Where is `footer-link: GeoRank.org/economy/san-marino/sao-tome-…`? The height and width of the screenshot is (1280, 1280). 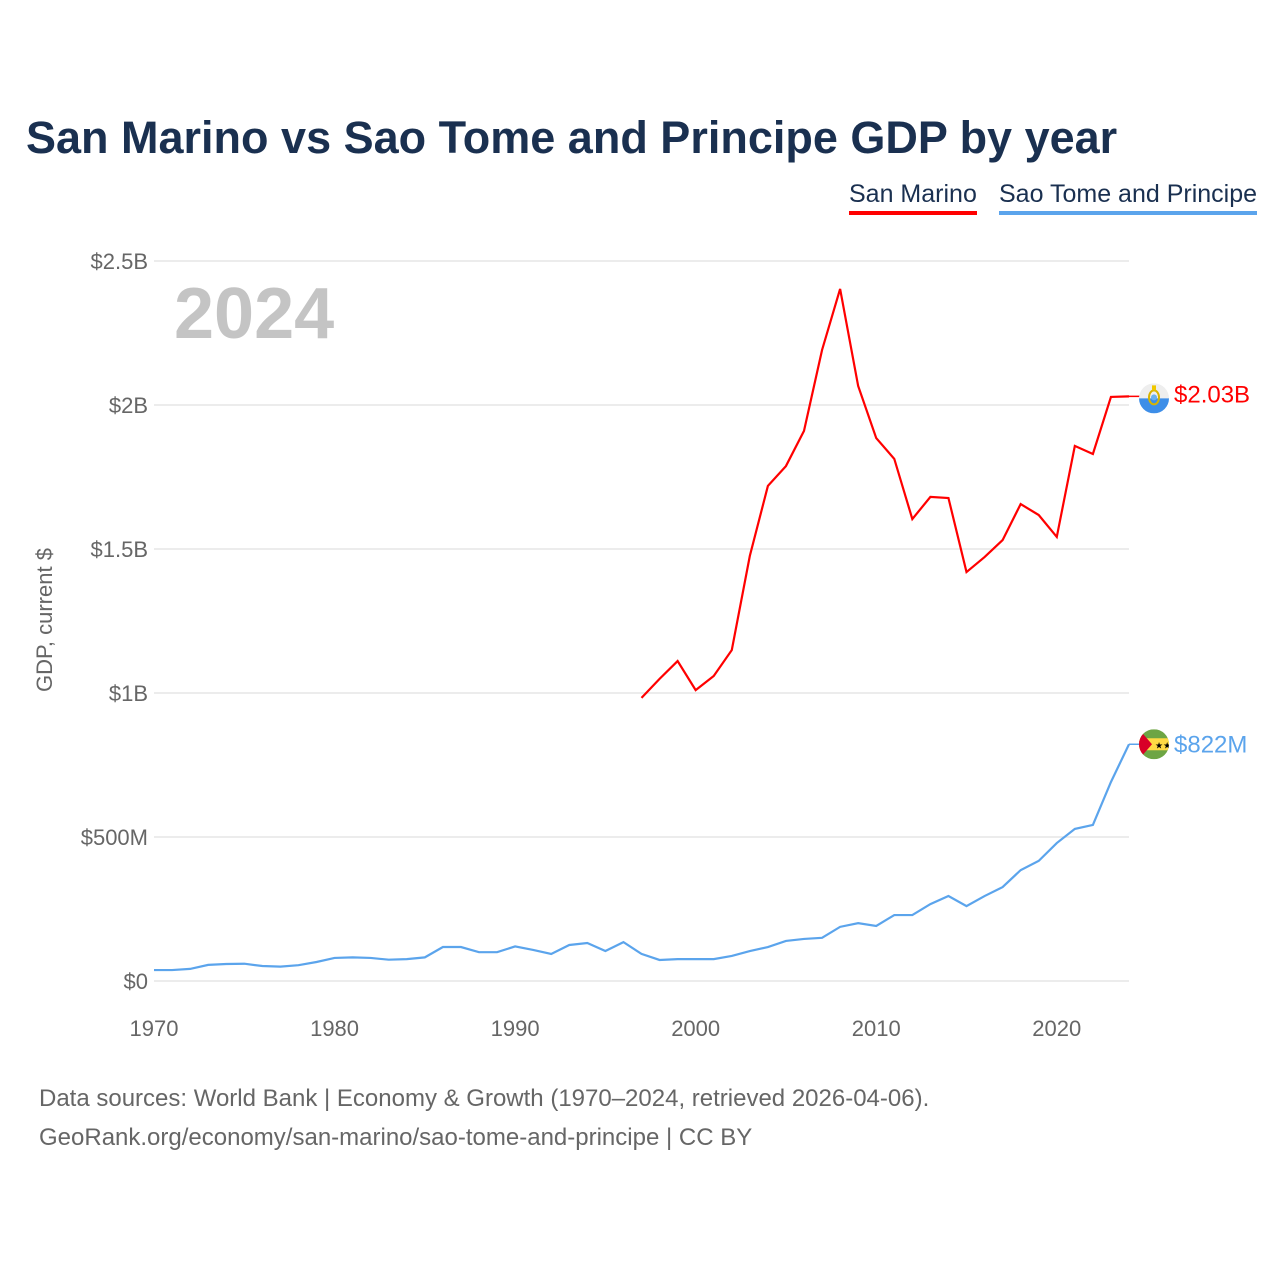 footer-link: GeoRank.org/economy/san-marino/sao-tome-… is located at coordinates (396, 1137).